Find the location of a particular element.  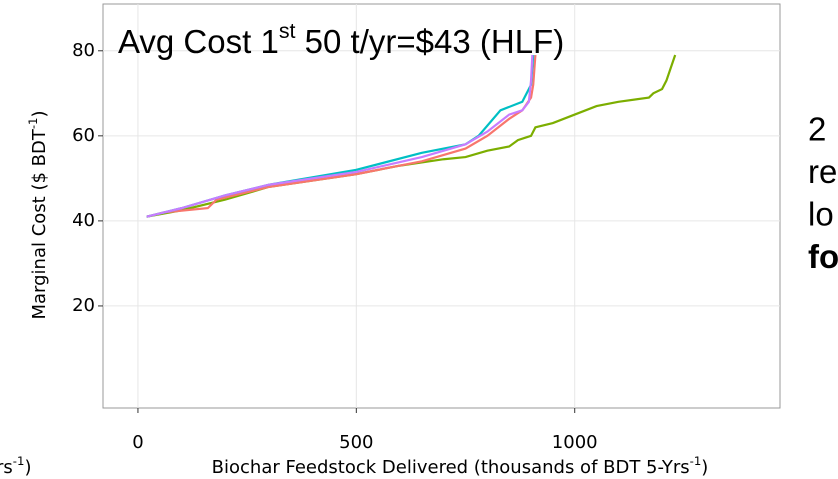

y-tick-label: 20 is located at coordinates (83, 305).